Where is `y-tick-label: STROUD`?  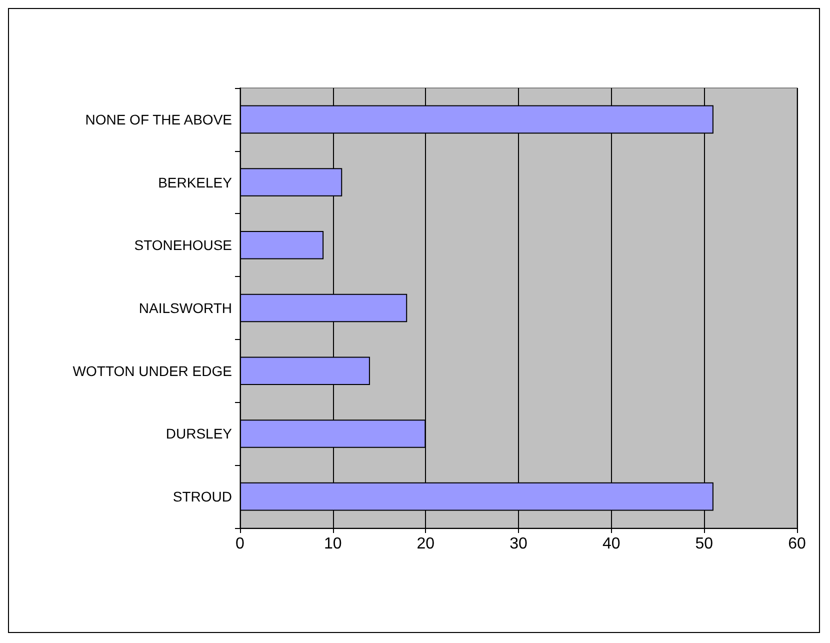
y-tick-label: STROUD is located at coordinates (202, 496).